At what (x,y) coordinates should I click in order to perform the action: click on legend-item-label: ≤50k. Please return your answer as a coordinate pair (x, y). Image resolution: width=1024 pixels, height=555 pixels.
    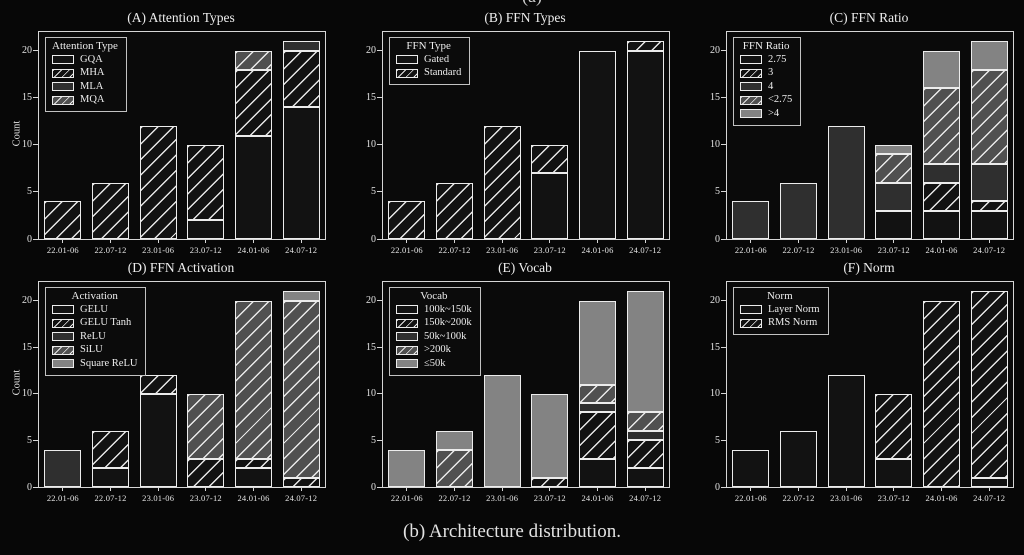
    Looking at the image, I should click on (435, 363).